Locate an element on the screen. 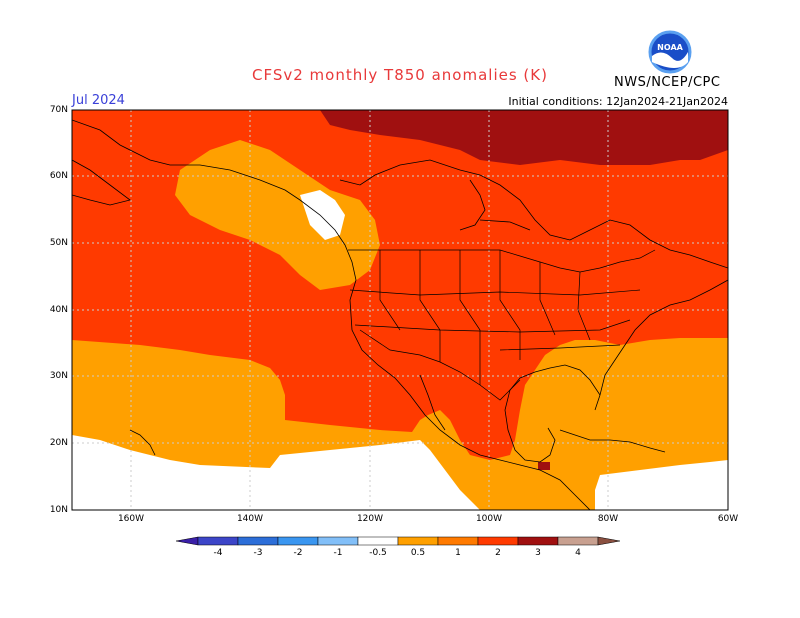 Image resolution: width=800 pixels, height=618 pixels. anomaly-region-2-3-arctic is located at coordinates (524, 137).